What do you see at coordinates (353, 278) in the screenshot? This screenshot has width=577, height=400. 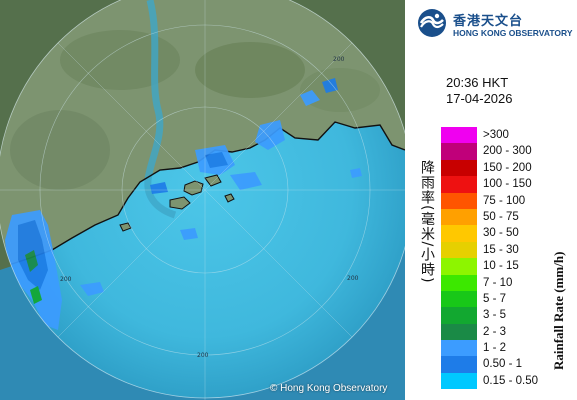 I see `range-label-3: 200` at bounding box center [353, 278].